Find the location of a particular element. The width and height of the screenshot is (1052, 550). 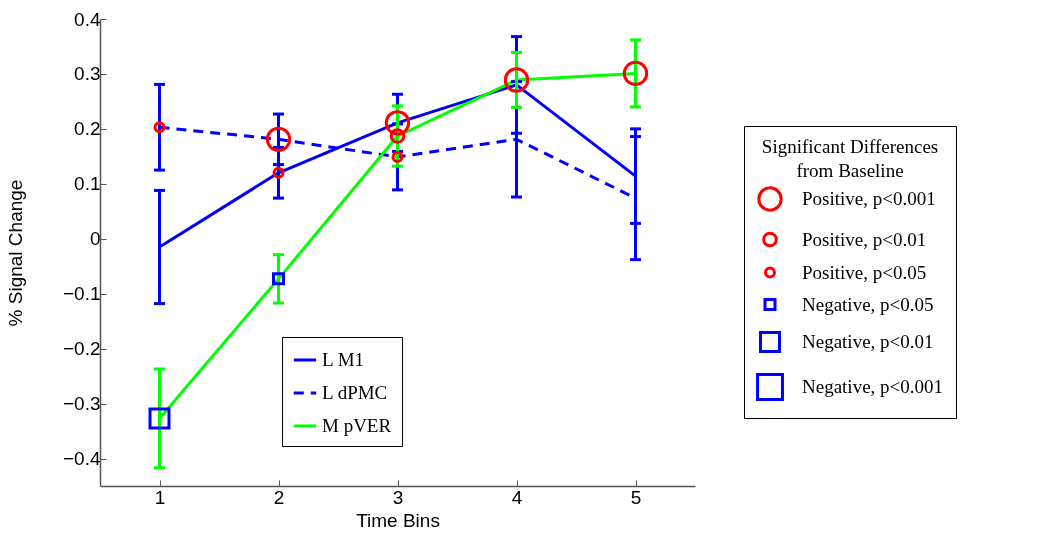

y-axis-title: % Signal Change is located at coordinates (15, 253).